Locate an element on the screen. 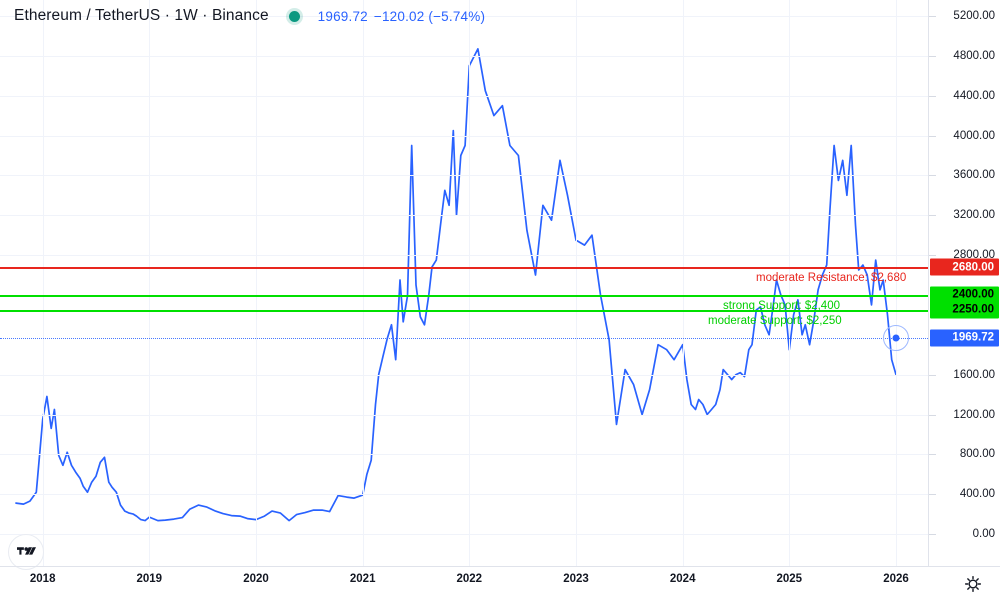 Image resolution: width=1000 pixels, height=600 pixels. time-tick-2023: 2023 is located at coordinates (576, 579).